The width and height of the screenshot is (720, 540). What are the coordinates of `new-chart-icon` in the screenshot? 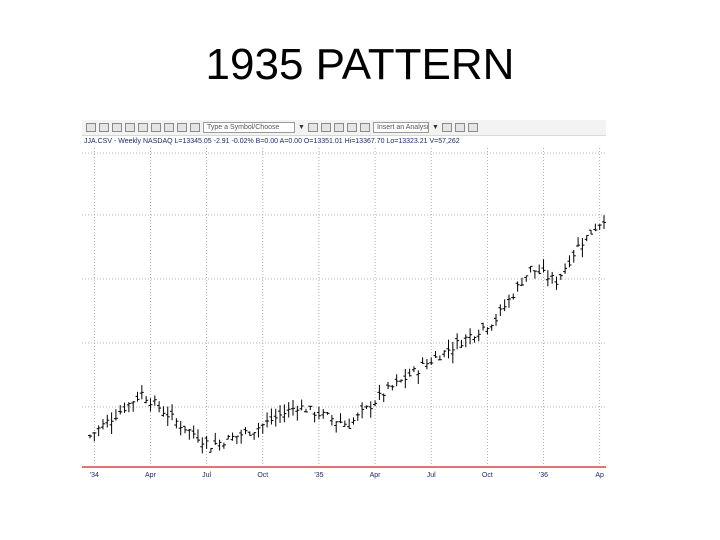 It's located at (91, 127).